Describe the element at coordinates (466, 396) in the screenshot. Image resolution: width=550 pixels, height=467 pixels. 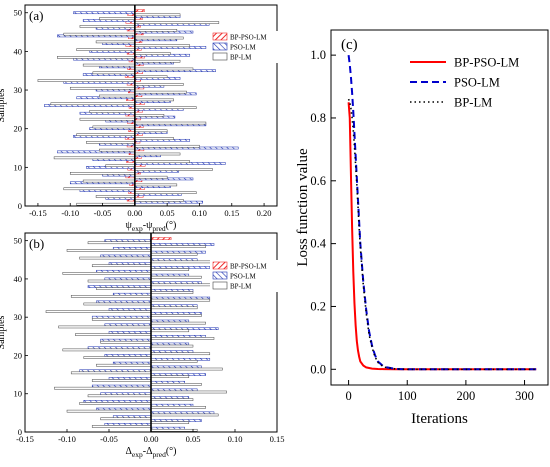
I see `x-tick-label: 200` at that location.